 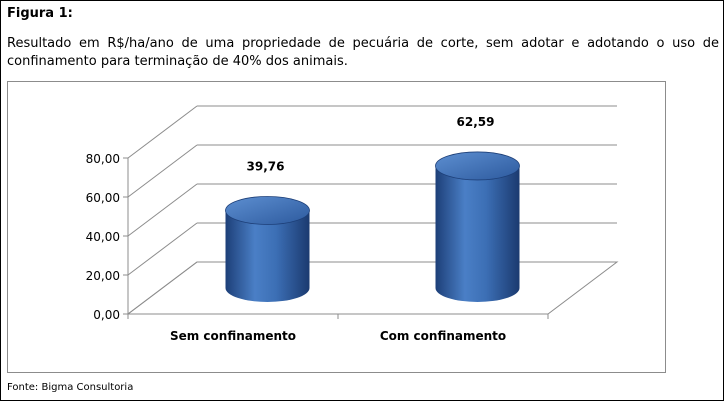 I want to click on data-label: 62,59, so click(x=476, y=122).